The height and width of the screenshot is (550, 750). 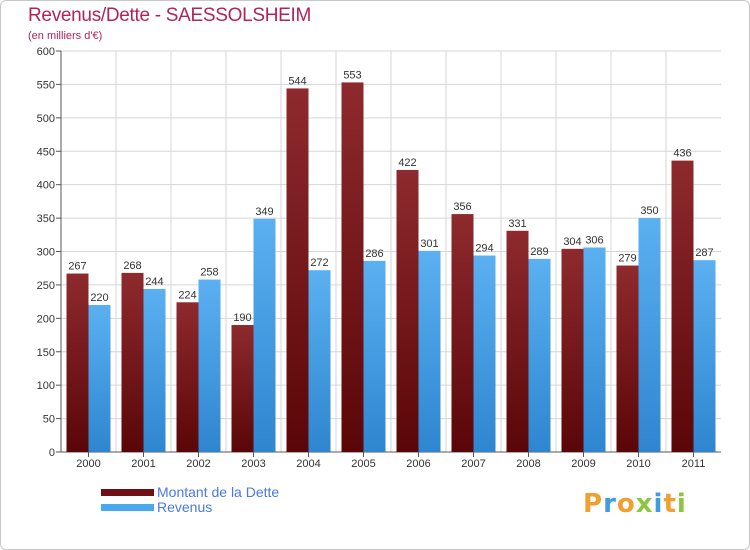 What do you see at coordinates (65, 36) in the screenshot?
I see `chart-subtitle: (en milliers d'€)` at bounding box center [65, 36].